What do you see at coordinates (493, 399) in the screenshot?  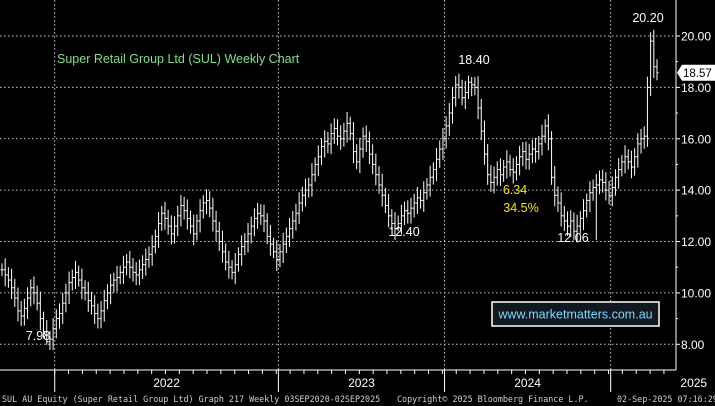 I see `footer-copyright: Copyright© 2025 Bloomberg Finance L.P.` at bounding box center [493, 399].